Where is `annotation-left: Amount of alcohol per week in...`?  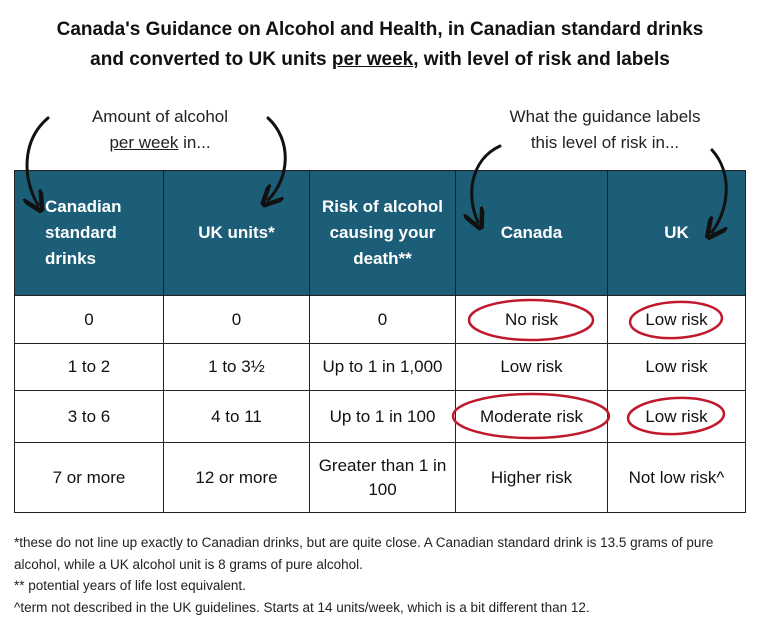
annotation-left: Amount of alcohol per week in... is located at coordinates (160, 130).